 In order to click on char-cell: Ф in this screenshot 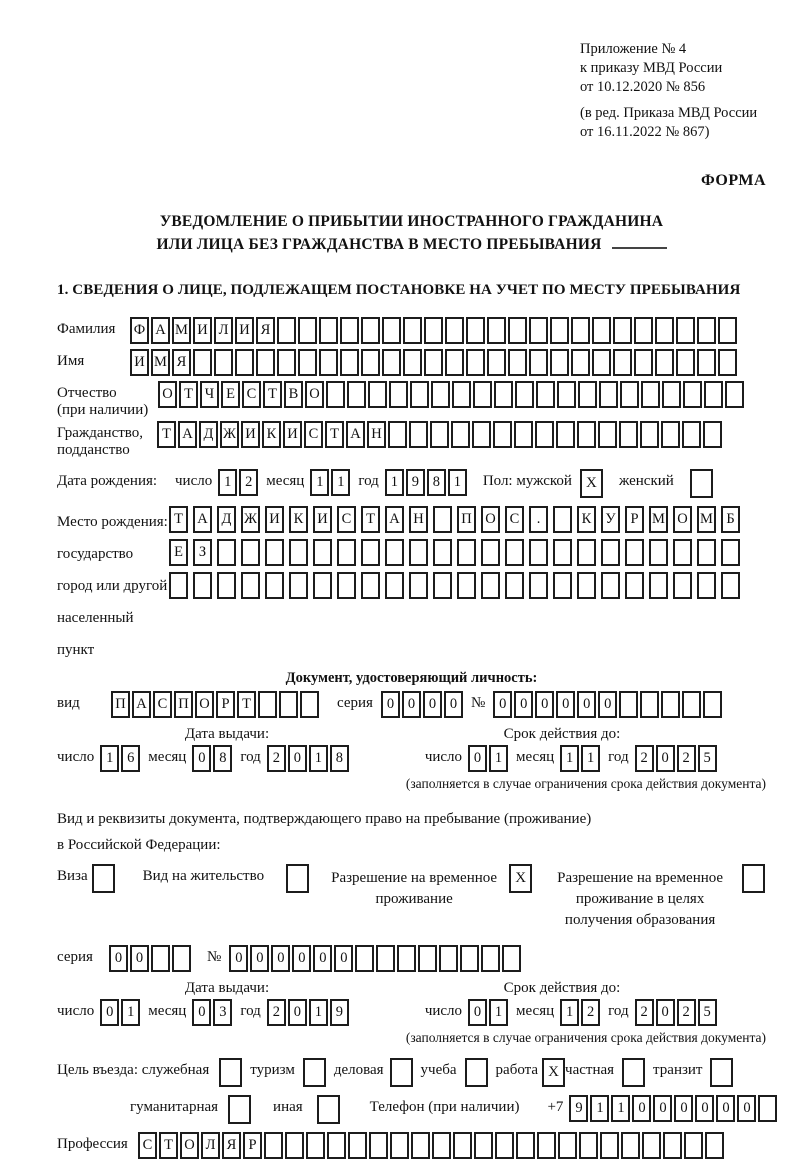, I will do `click(139, 330)`.